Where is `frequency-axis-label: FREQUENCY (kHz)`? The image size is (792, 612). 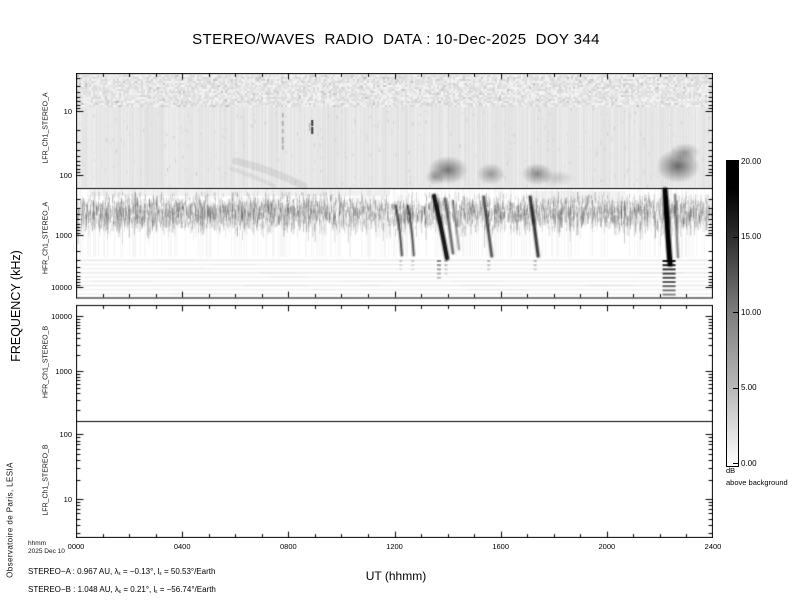
frequency-axis-label: FREQUENCY (kHz) is located at coordinates (16, 306).